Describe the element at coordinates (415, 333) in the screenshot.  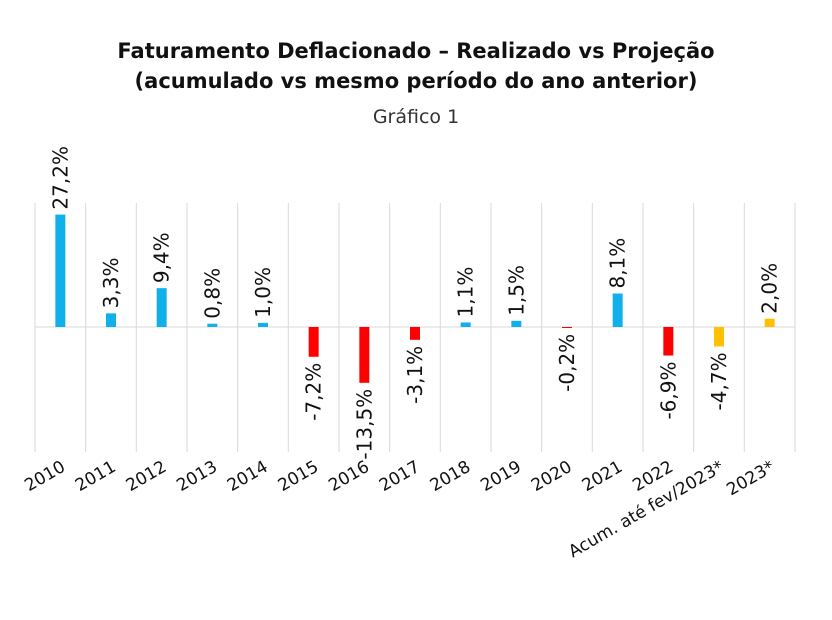
I see `bar-2017` at that location.